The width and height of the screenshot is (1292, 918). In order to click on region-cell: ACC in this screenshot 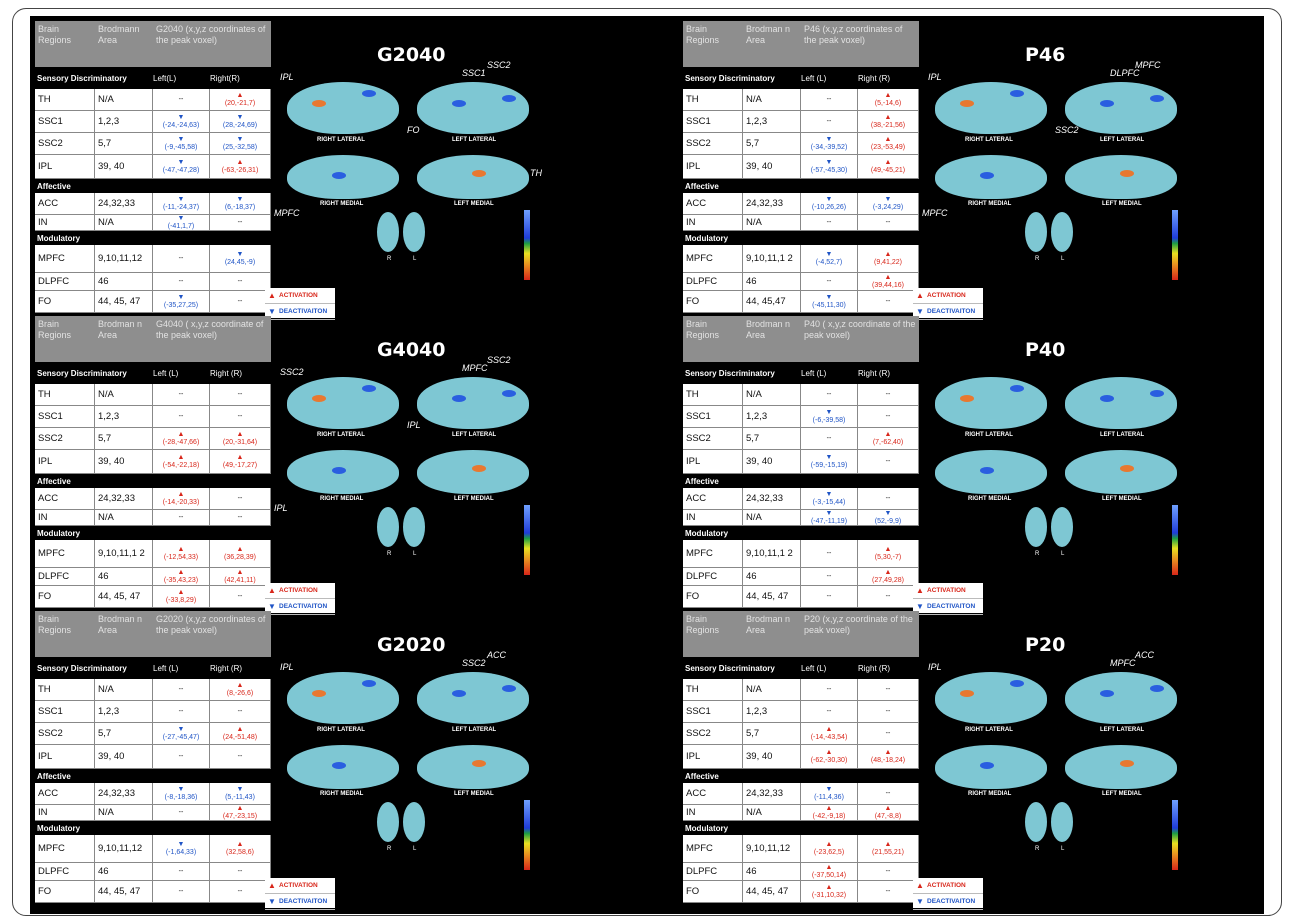, I will do `click(65, 498)`.